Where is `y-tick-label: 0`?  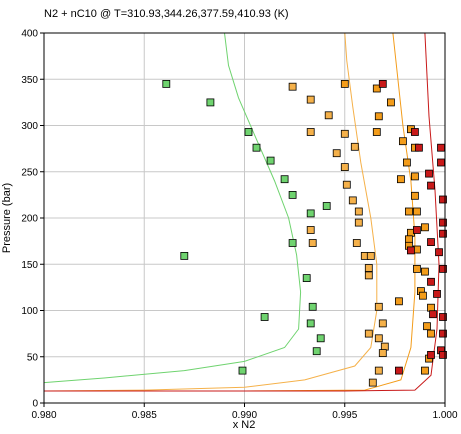
y-tick-label: 0 is located at coordinates (35, 404).